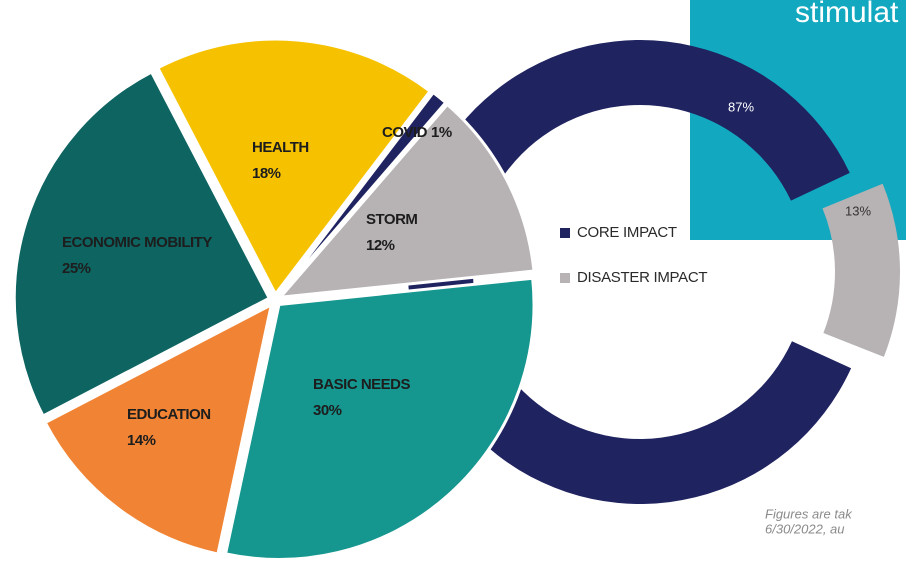 This screenshot has width=906, height=562. Describe the element at coordinates (76, 268) in the screenshot. I see `slice-value: 25%` at that location.